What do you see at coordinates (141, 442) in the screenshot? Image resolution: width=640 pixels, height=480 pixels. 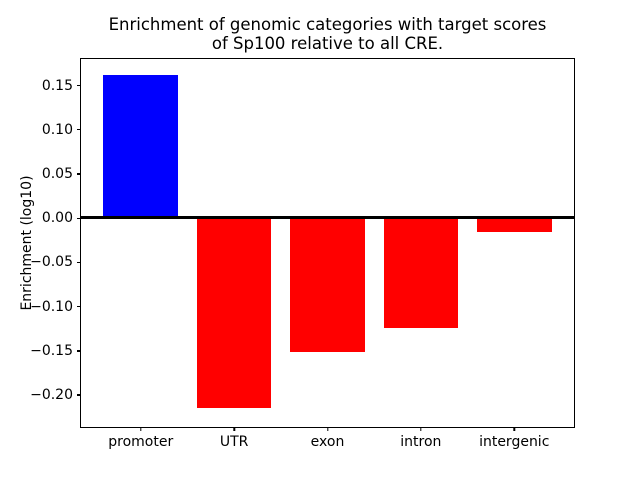 I see `x-tick-label-promoter: promoter` at bounding box center [141, 442].